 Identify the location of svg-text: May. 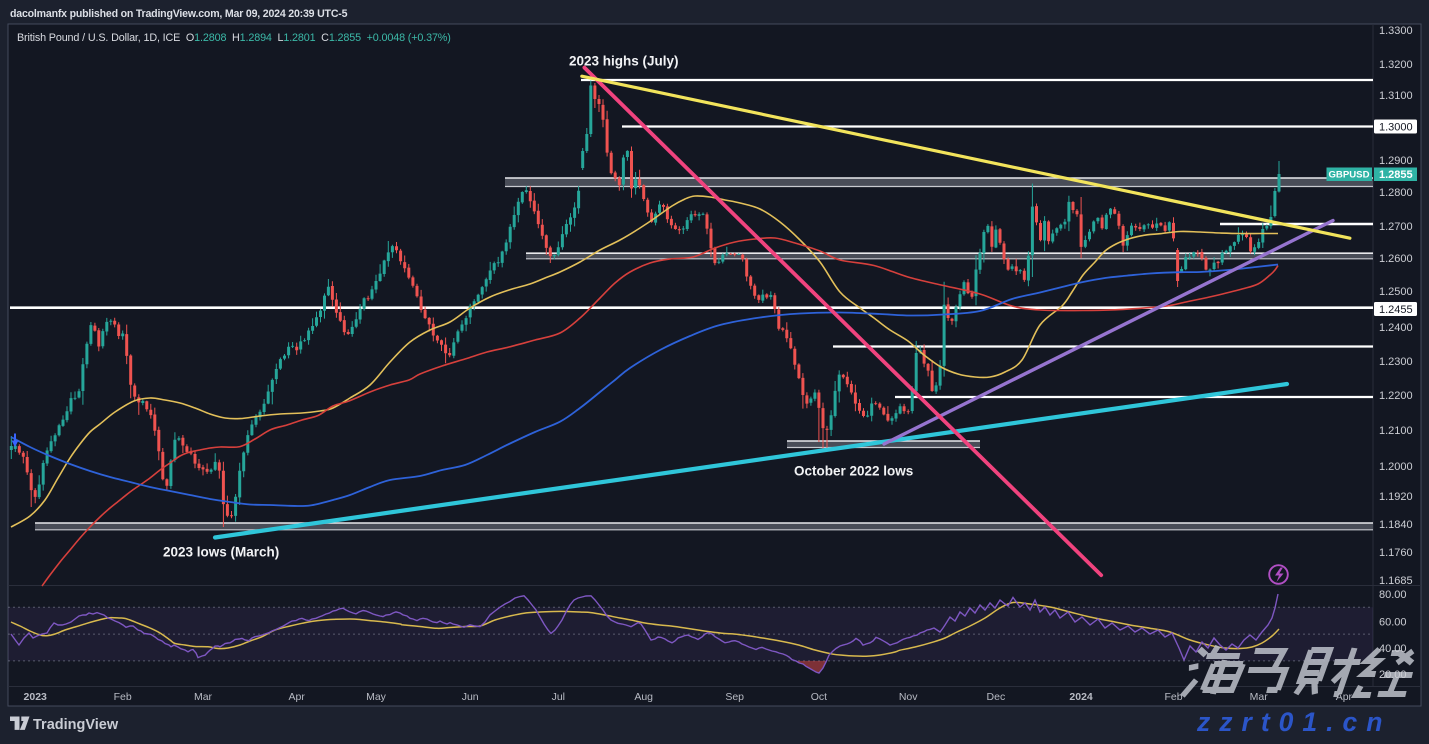
(376, 697).